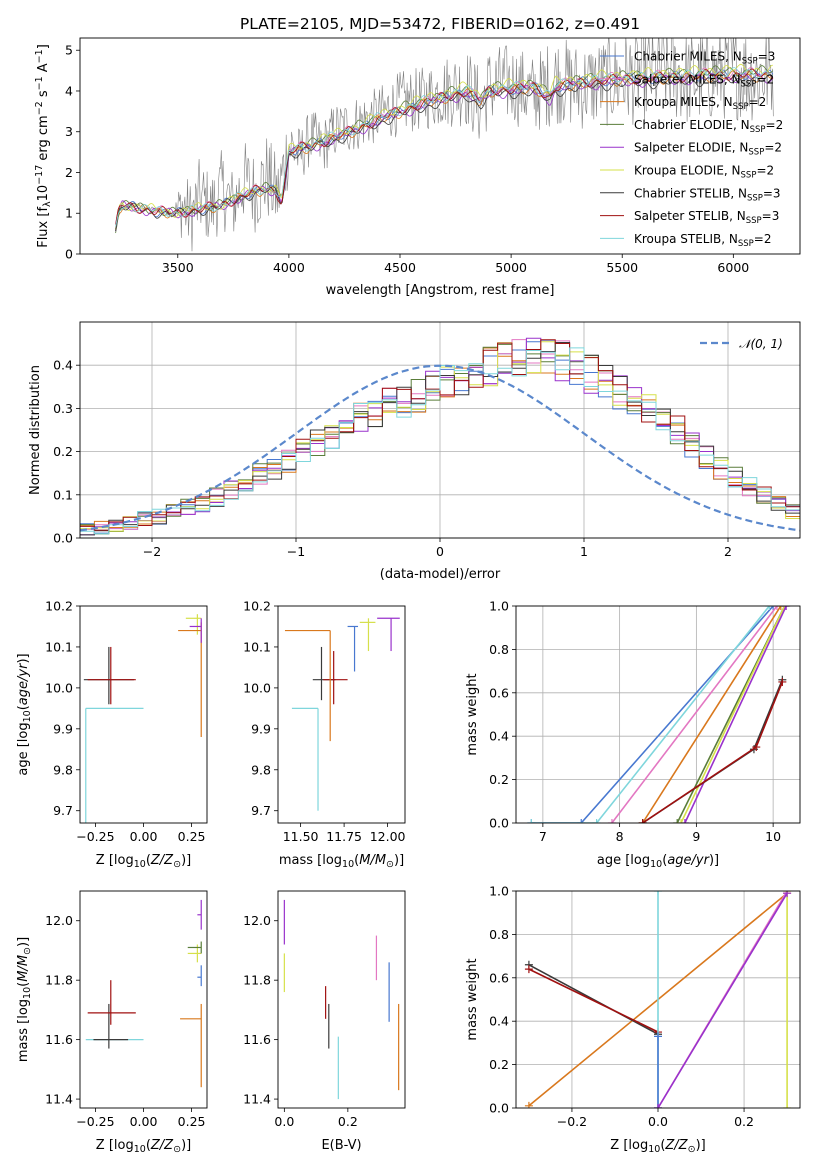 The height and width of the screenshot is (1170, 819). I want to click on x-tick-label: 4500, so click(400, 267).